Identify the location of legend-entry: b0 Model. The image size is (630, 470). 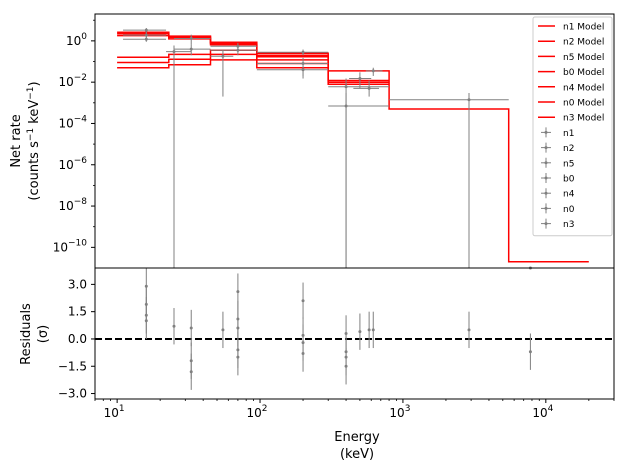
(571, 73).